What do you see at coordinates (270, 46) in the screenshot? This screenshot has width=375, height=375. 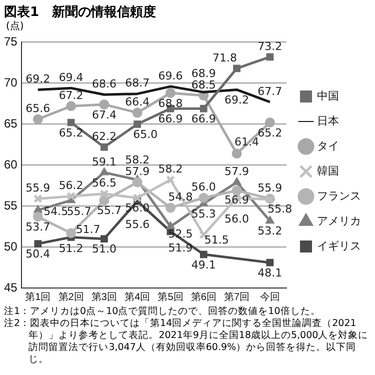 I see `data-label: 73.2` at bounding box center [270, 46].